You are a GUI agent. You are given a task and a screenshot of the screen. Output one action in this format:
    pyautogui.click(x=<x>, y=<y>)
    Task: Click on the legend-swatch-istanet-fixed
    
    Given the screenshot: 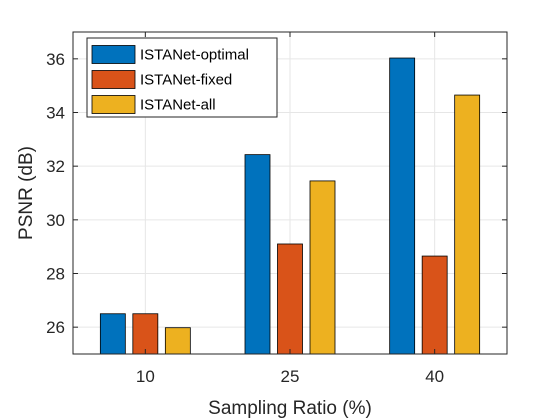 What is the action you would take?
    pyautogui.click(x=113, y=79)
    